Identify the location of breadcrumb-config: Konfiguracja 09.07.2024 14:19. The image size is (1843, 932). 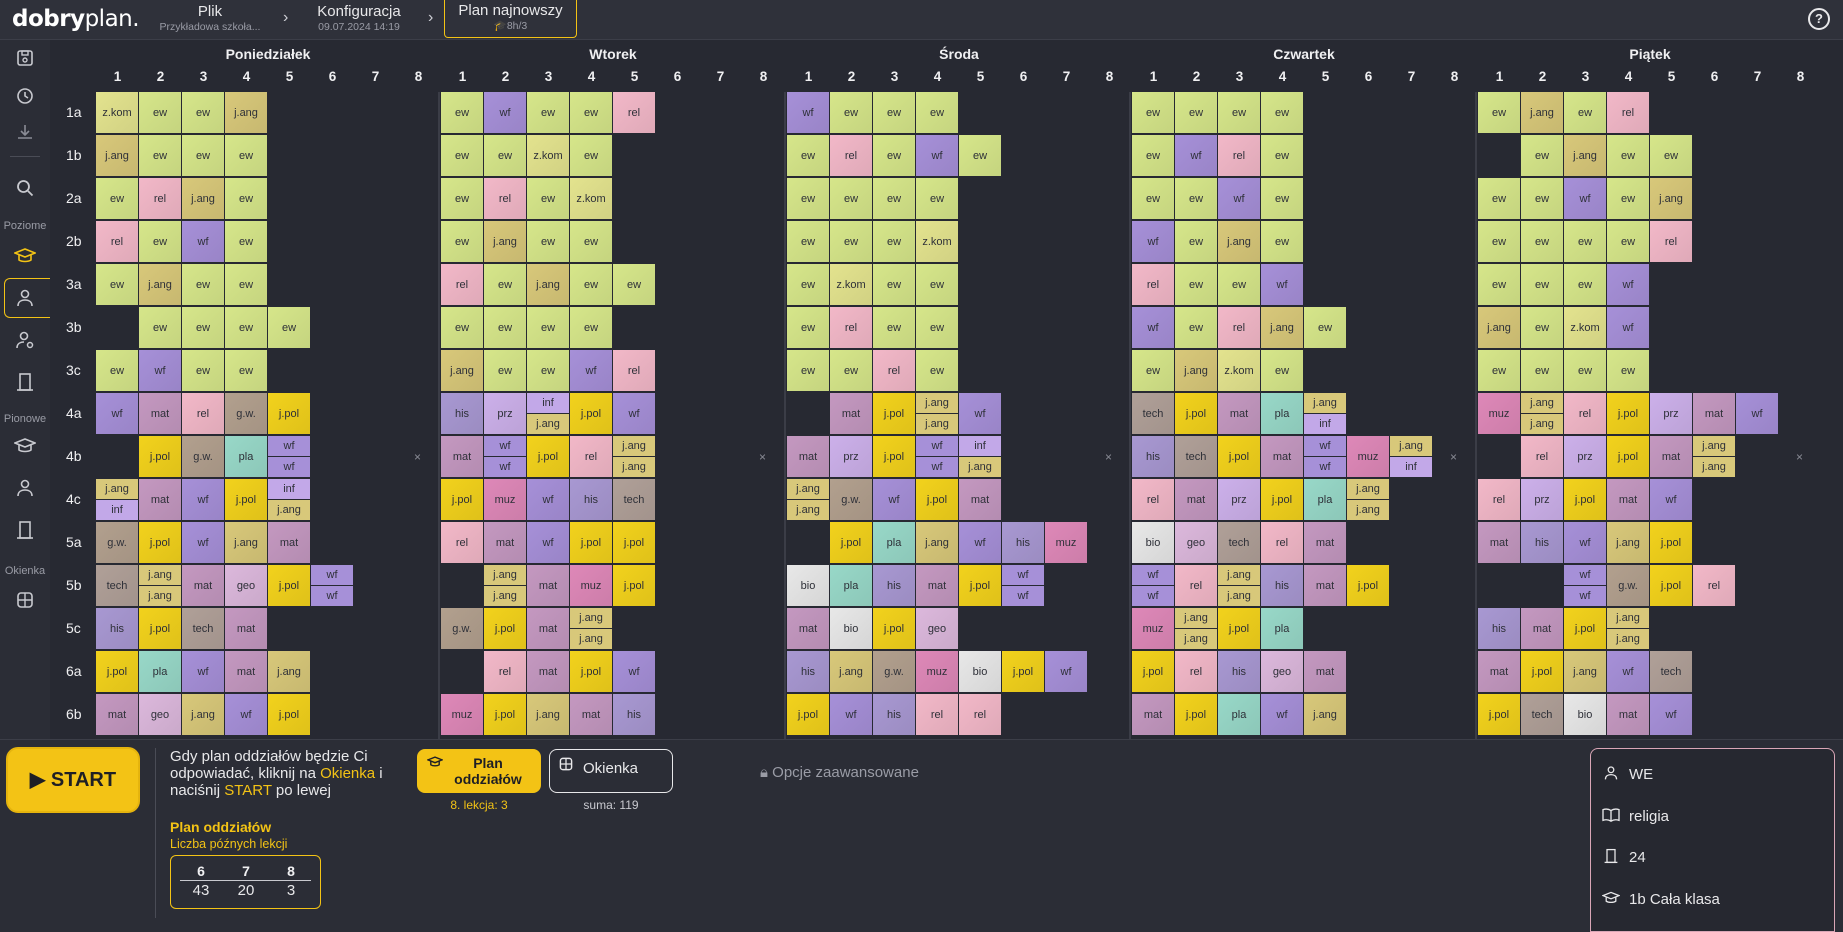
(359, 18).